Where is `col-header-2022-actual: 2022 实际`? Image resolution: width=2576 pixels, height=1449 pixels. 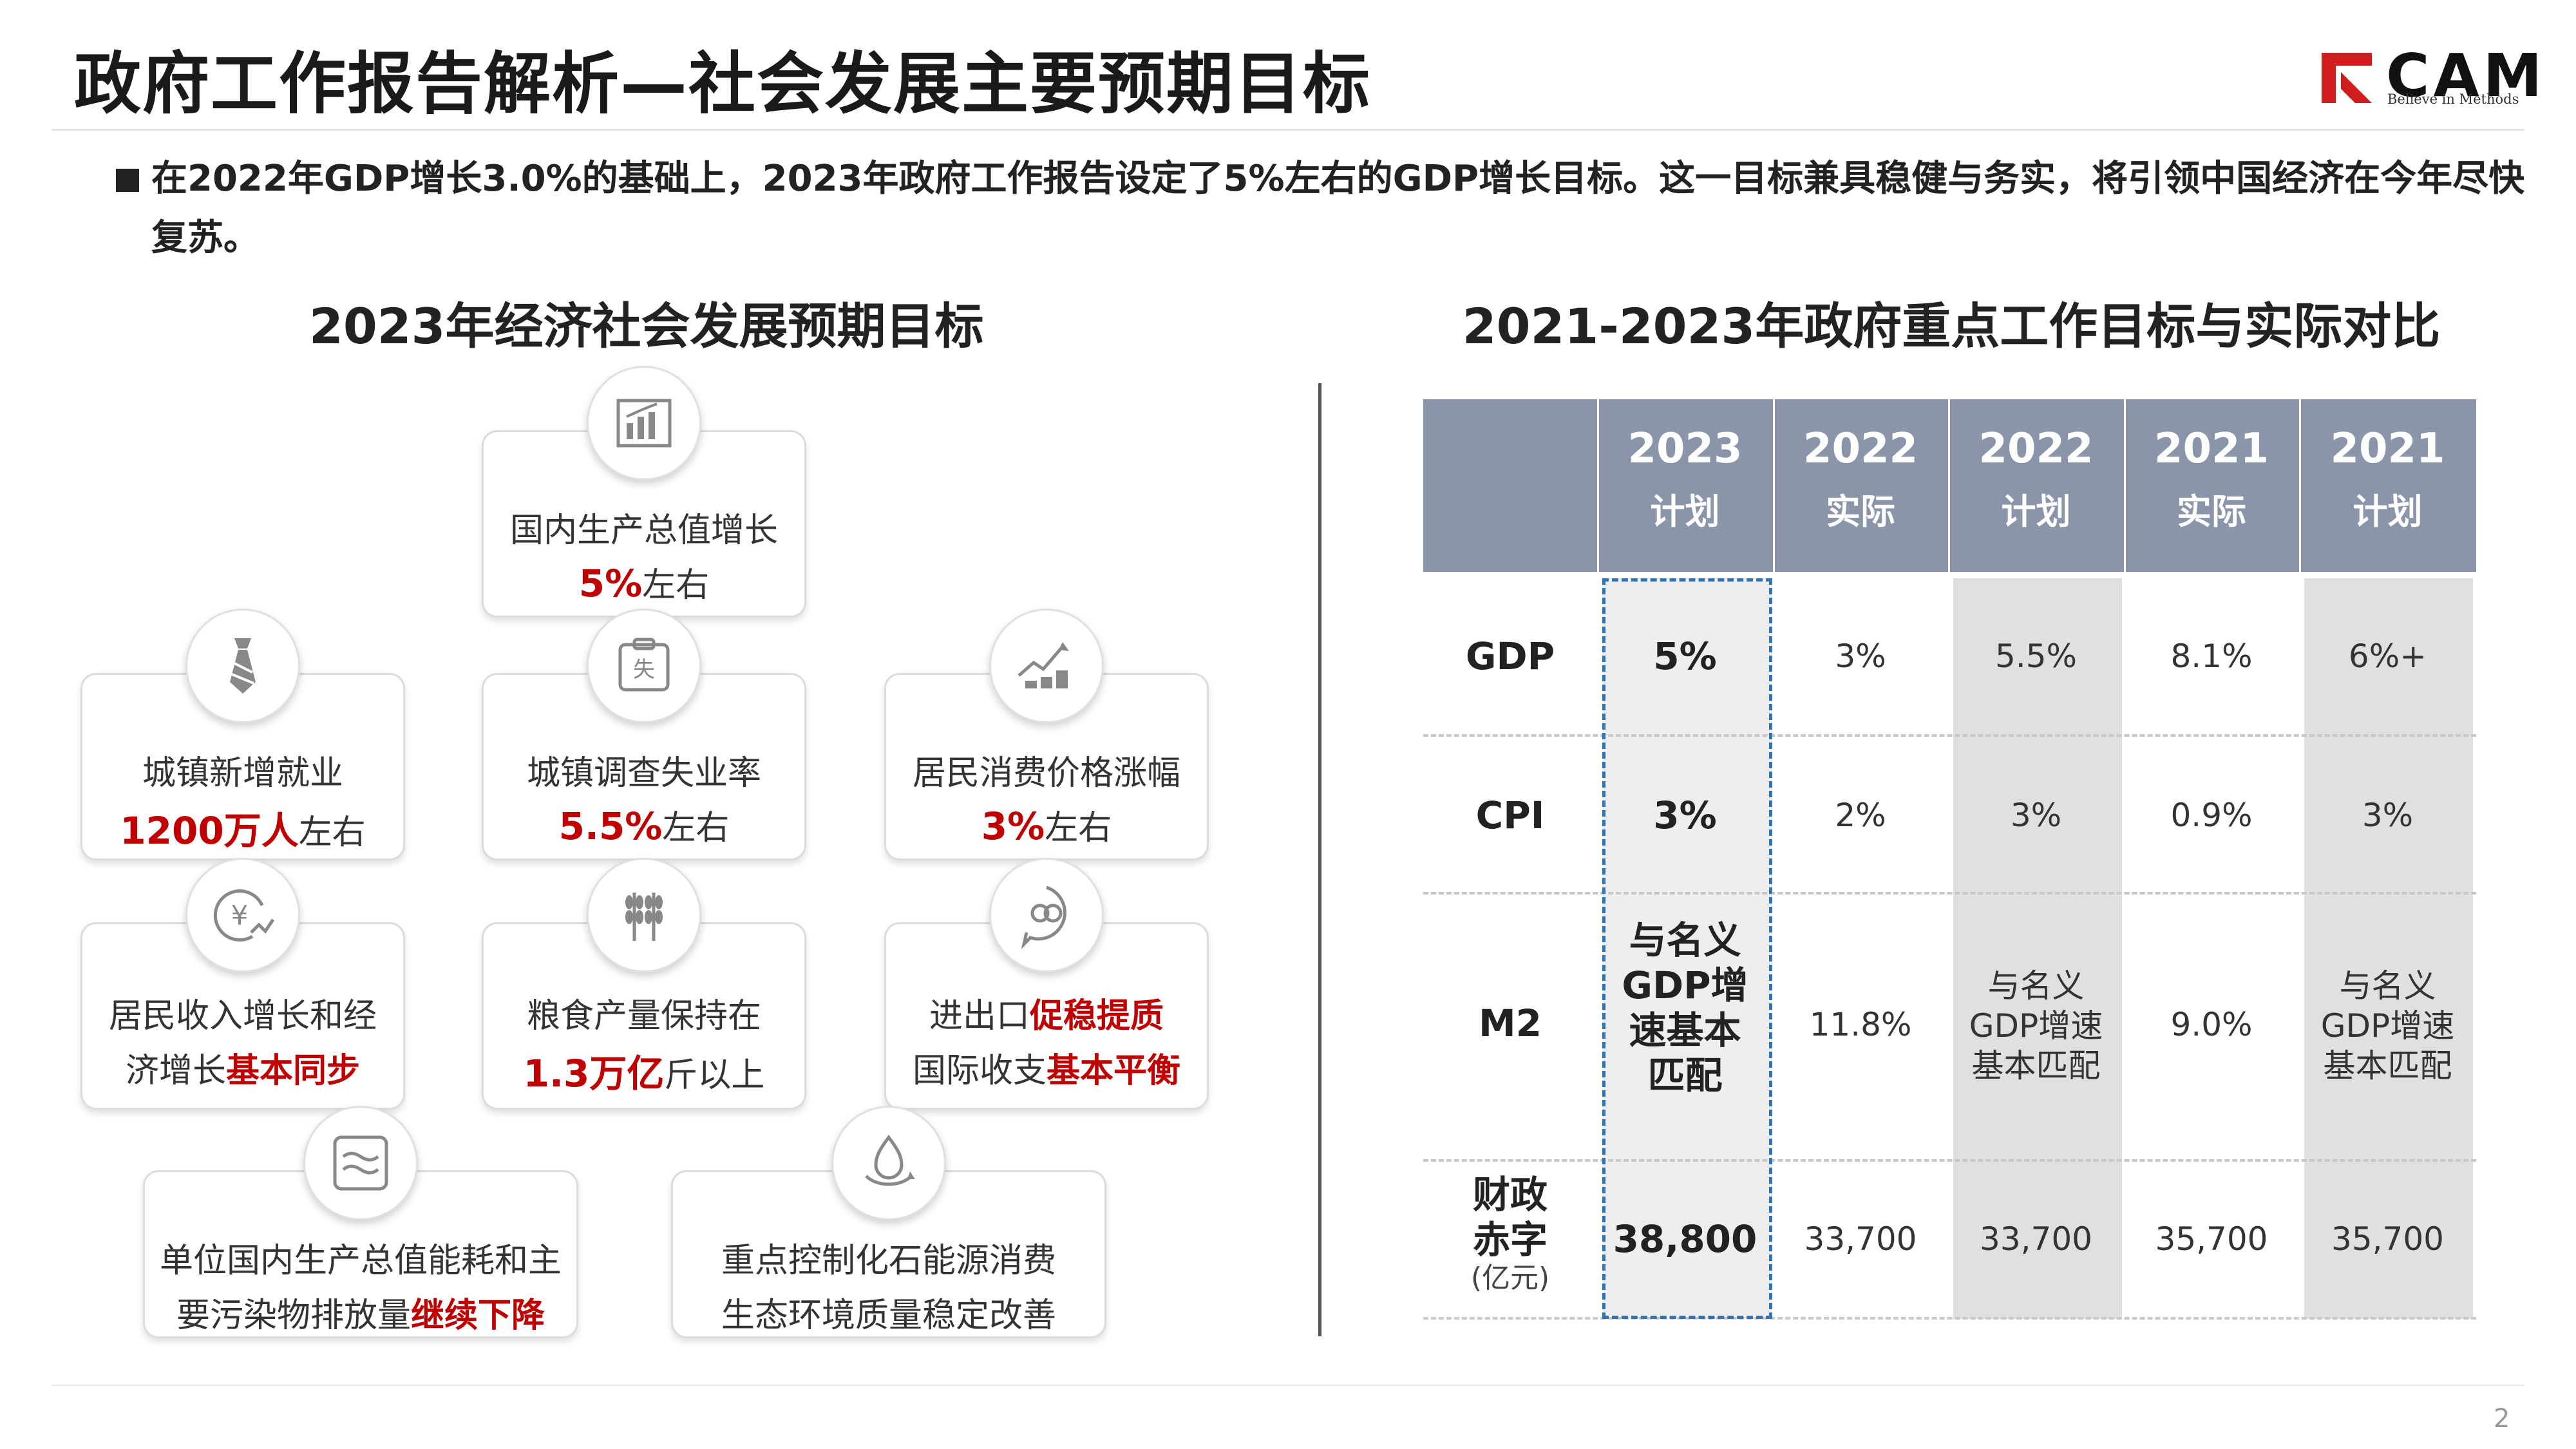 col-header-2022-actual: 2022 实际 is located at coordinates (1861, 479).